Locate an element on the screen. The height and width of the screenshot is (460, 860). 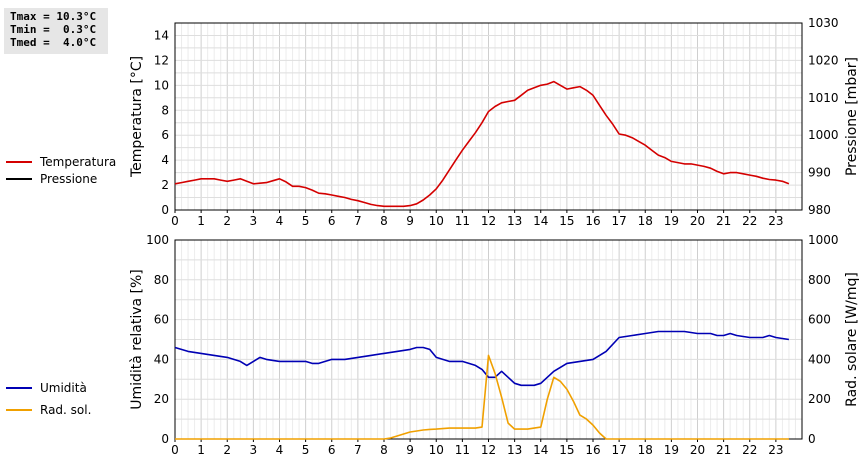
x-tick-temp-6: 6 is located at coordinates (332, 221).